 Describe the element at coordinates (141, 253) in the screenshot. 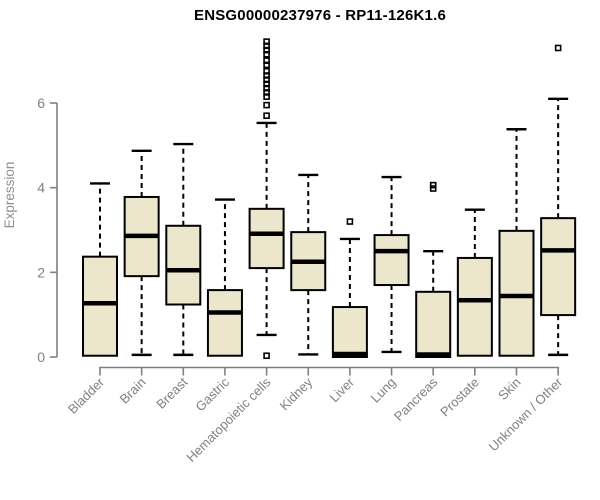

I see `boxplot-brain` at that location.